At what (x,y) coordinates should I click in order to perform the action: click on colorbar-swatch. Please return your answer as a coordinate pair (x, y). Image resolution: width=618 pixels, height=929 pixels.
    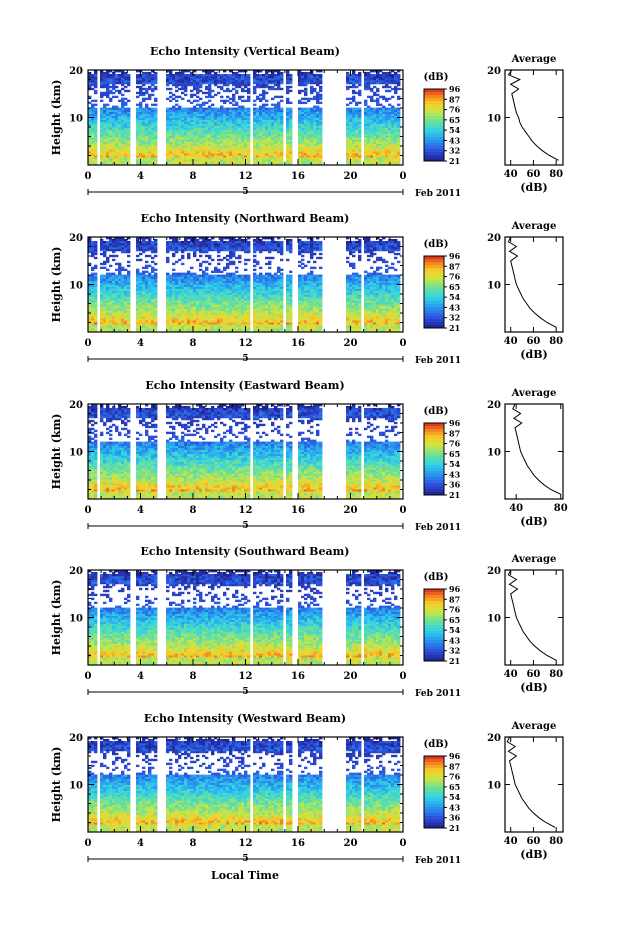
    Looking at the image, I should click on (434, 151).